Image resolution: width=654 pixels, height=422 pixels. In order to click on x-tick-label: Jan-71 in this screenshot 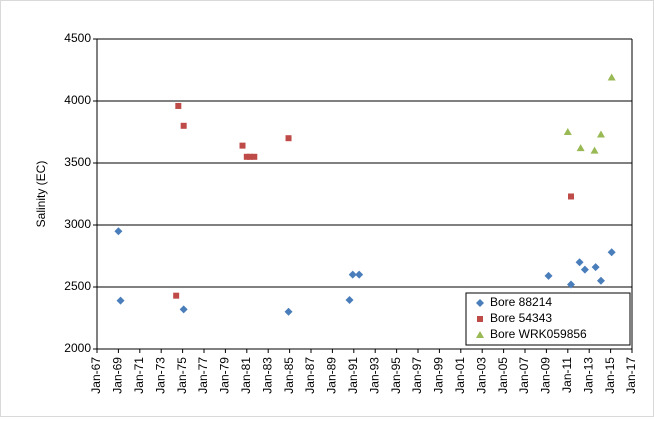, I will do `click(139, 375)`.